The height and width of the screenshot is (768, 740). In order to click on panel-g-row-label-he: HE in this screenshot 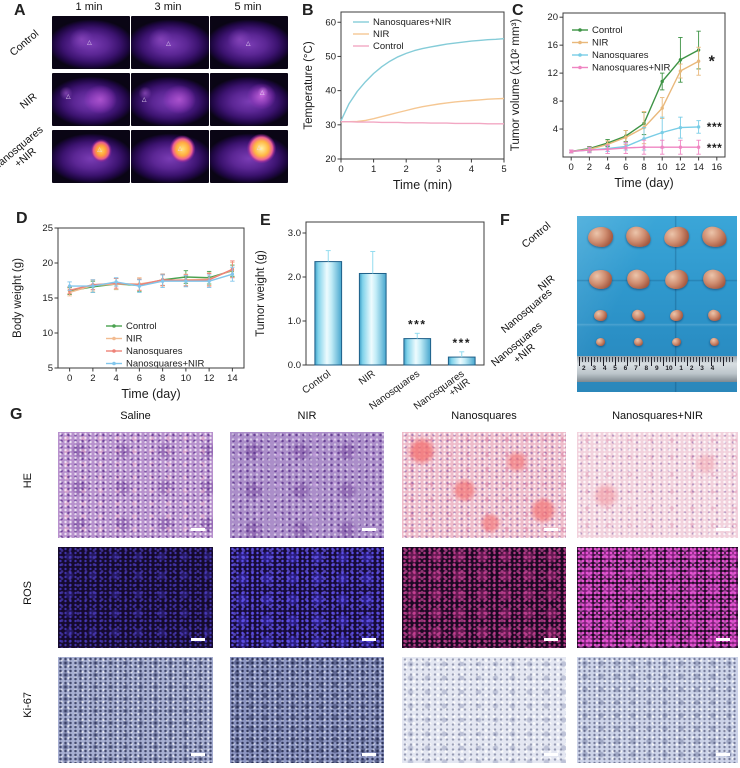, I will do `click(28, 481)`.